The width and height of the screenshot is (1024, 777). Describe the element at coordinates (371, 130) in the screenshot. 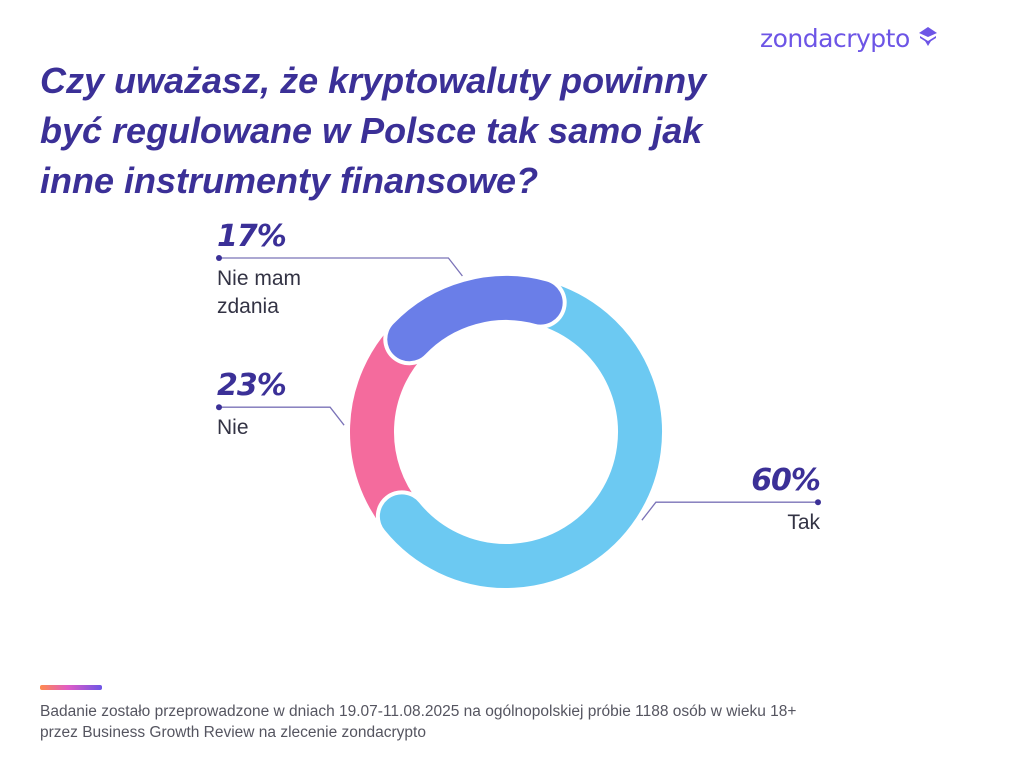

I see `title-line-2: być regulowane w Polsce tak samo jak` at that location.